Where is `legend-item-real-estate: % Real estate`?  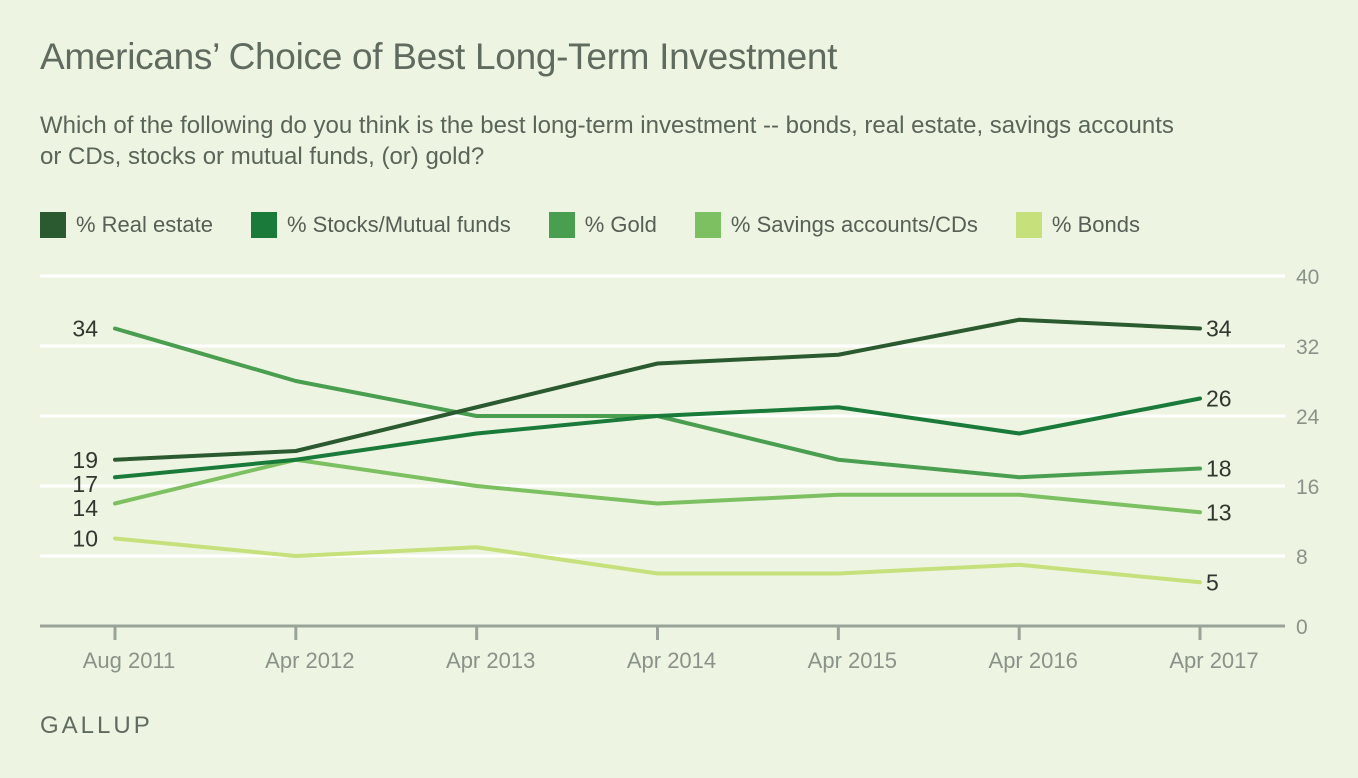 legend-item-real-estate: % Real estate is located at coordinates (126, 225).